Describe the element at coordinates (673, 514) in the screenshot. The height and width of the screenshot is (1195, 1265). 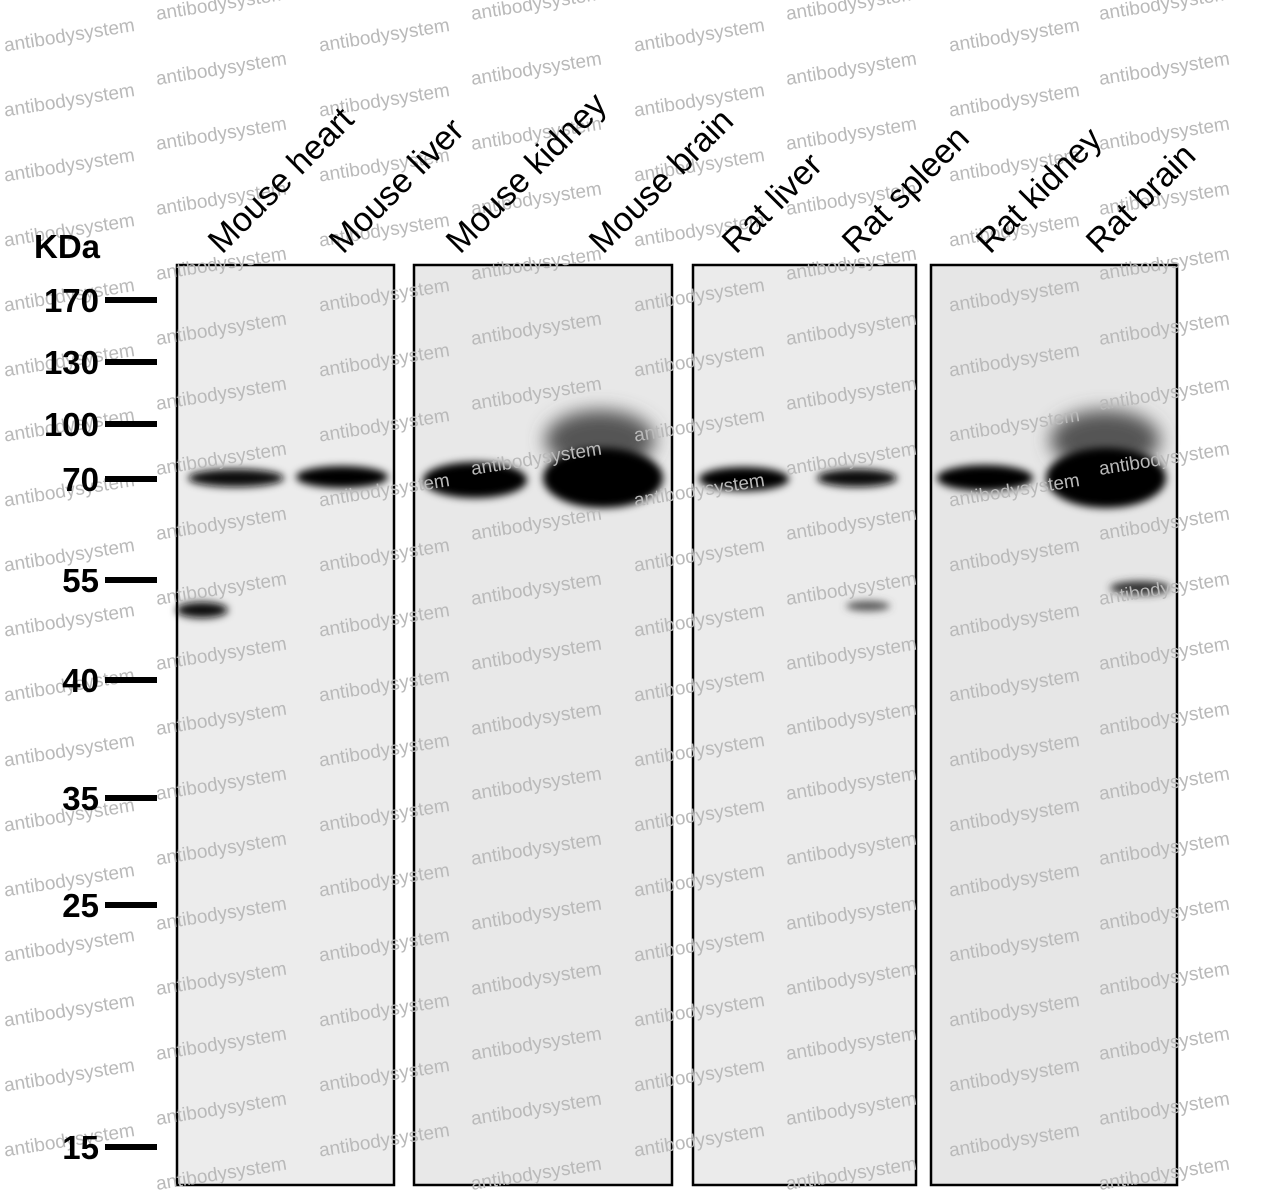
I see `bands` at that location.